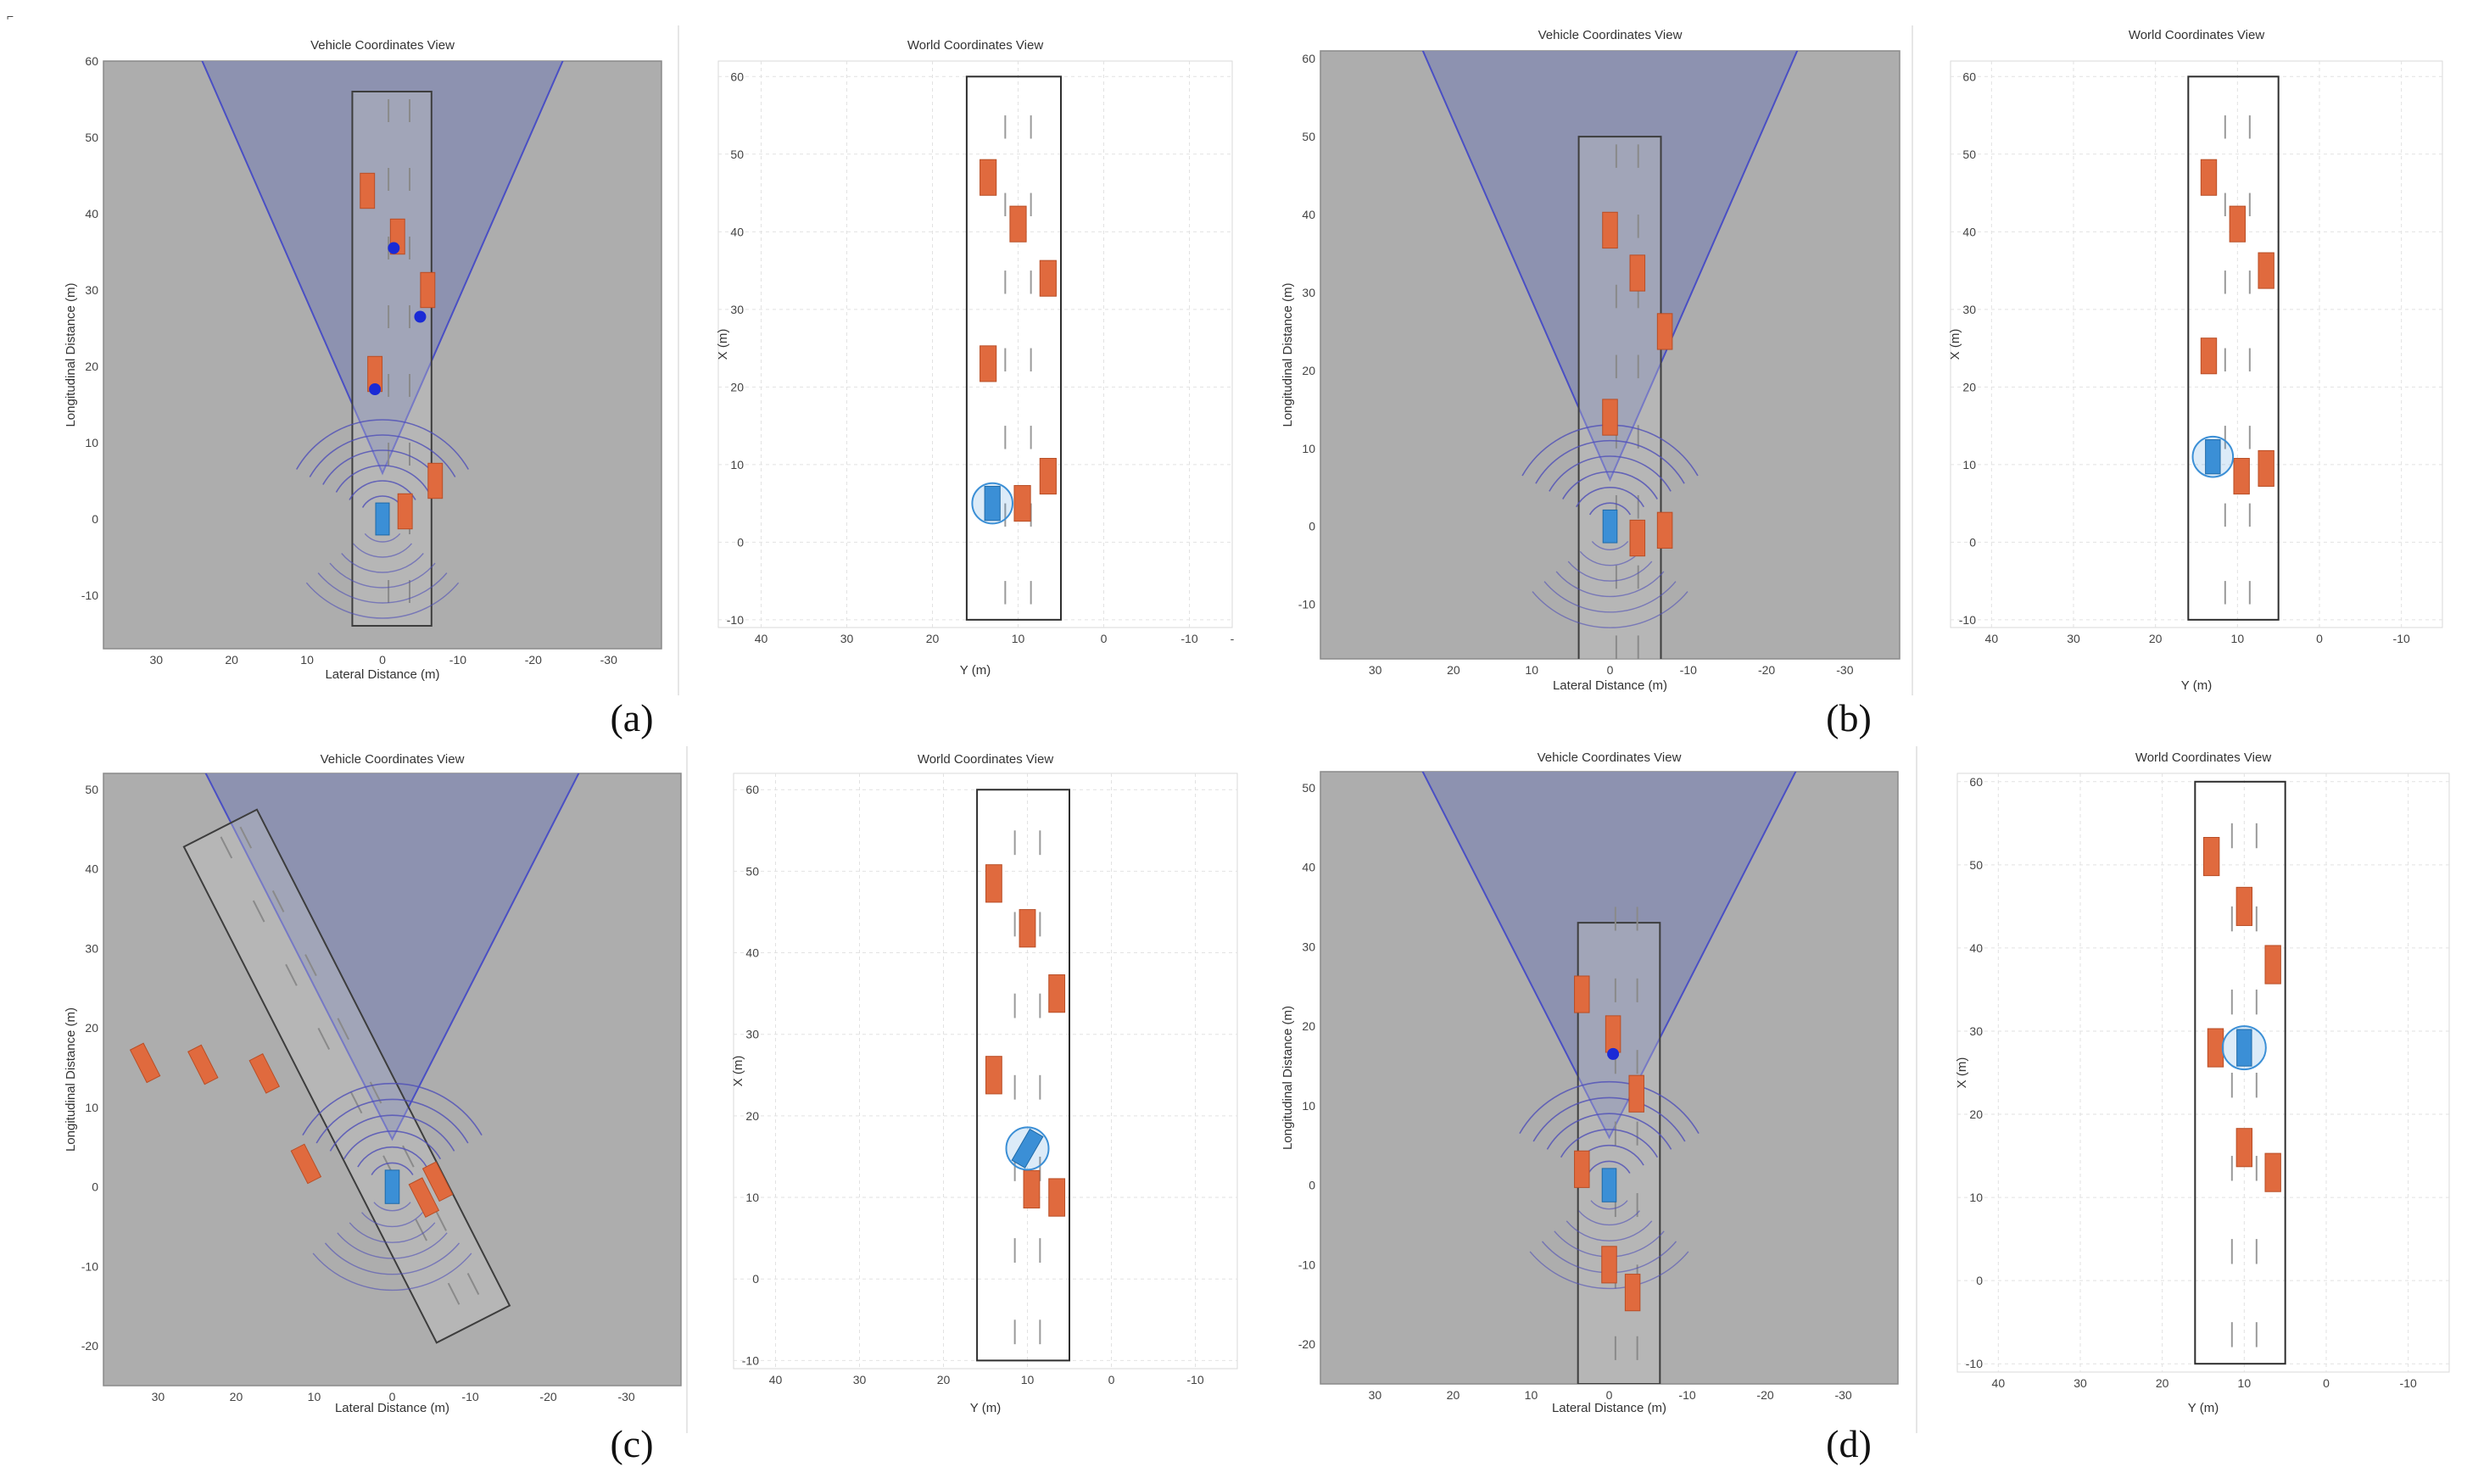 The image size is (2467, 1484). What do you see at coordinates (2401, 638) in the screenshot?
I see `world-x-tick-label: -10` at bounding box center [2401, 638].